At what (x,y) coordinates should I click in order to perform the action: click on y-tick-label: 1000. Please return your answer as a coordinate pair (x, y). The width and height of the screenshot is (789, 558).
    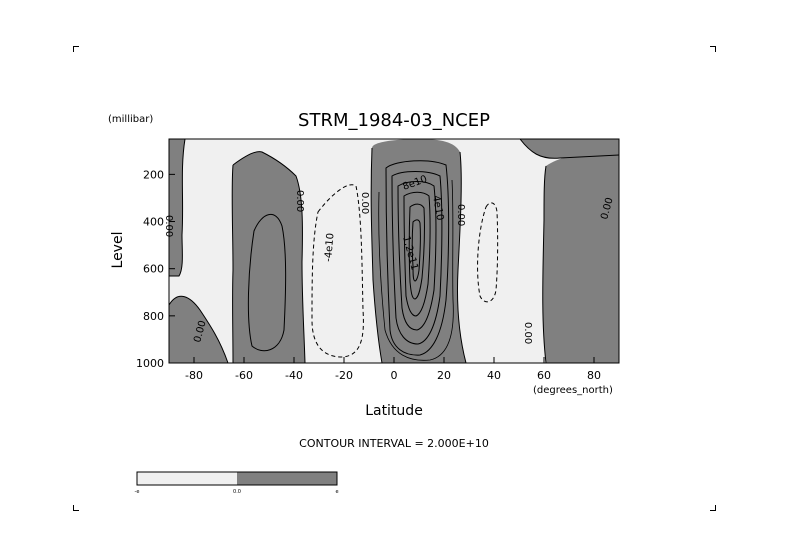
    Looking at the image, I should click on (150, 363).